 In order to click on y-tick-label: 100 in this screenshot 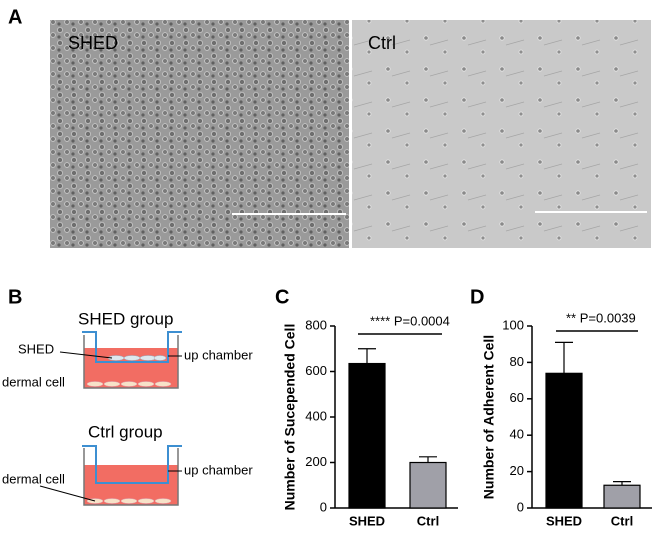, I will do `click(513, 324)`.